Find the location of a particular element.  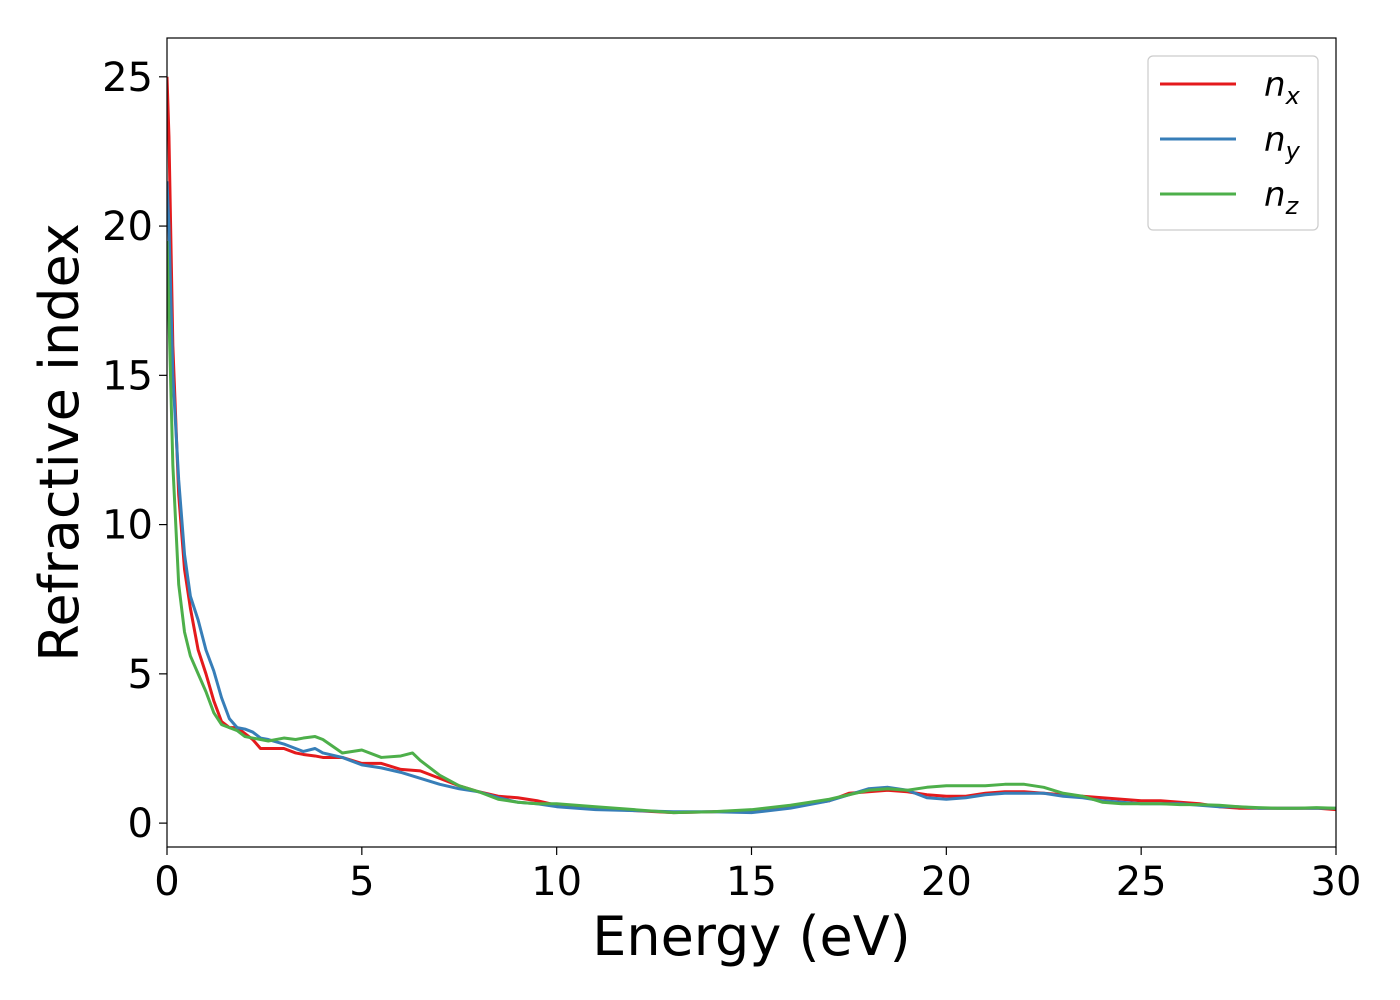

x-tick-label: 20 is located at coordinates (946, 882).